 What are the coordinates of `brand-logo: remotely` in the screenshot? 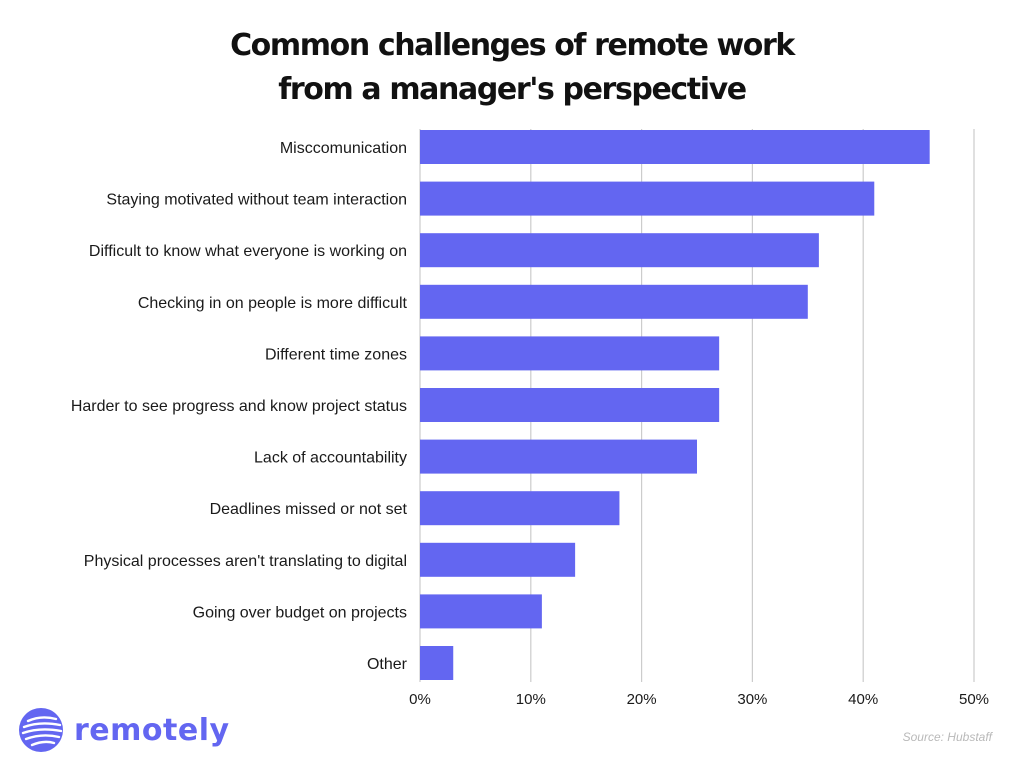 It's located at (124, 730).